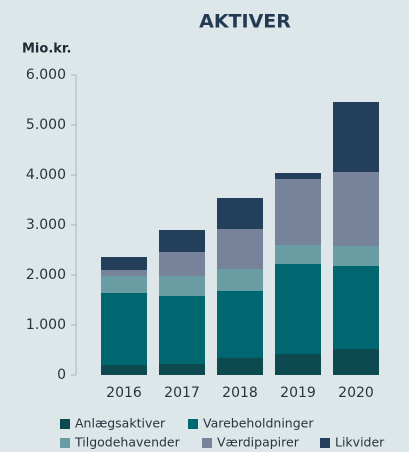 The width and height of the screenshot is (409, 452). What do you see at coordinates (46, 325) in the screenshot?
I see `y-tick-label: 1.000` at bounding box center [46, 325].